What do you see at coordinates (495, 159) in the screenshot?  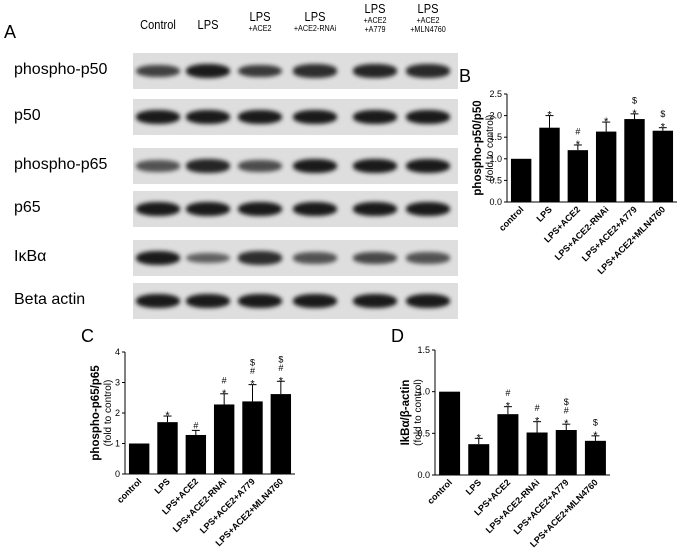 I see `y-tick-label: 1.0` at bounding box center [495, 159].